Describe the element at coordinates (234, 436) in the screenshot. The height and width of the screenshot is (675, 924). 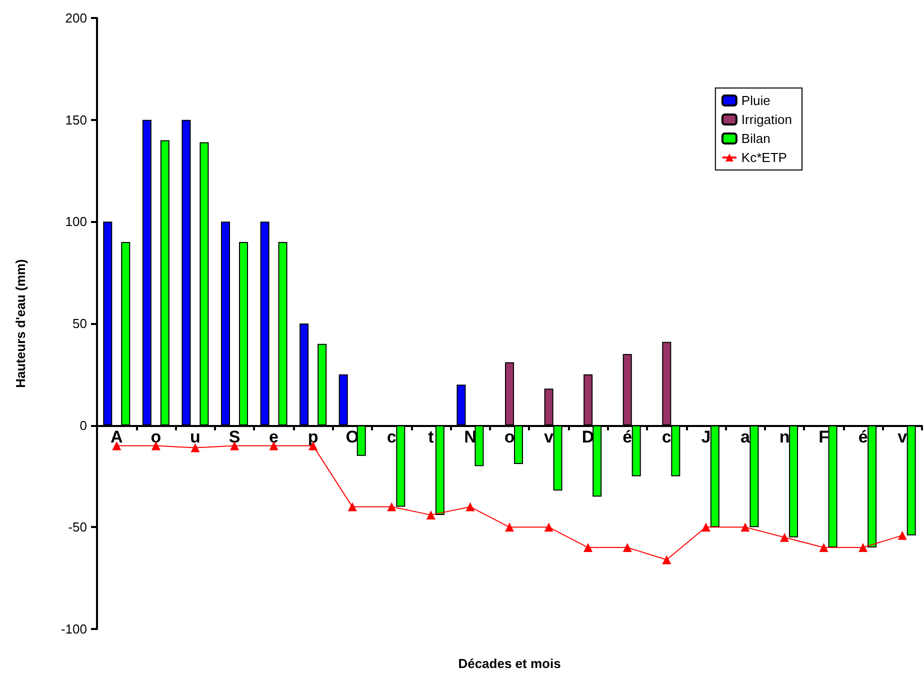
I see `x-tick-label: S` at that location.